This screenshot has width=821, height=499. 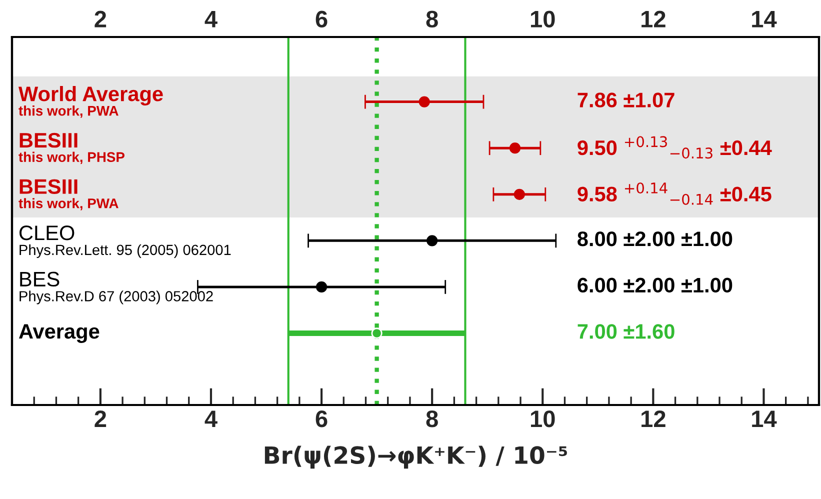 I want to click on x-axis-title: Br(ψ(2S)→φK⁺K⁻) / 10⁻⁵, so click(x=415, y=457).